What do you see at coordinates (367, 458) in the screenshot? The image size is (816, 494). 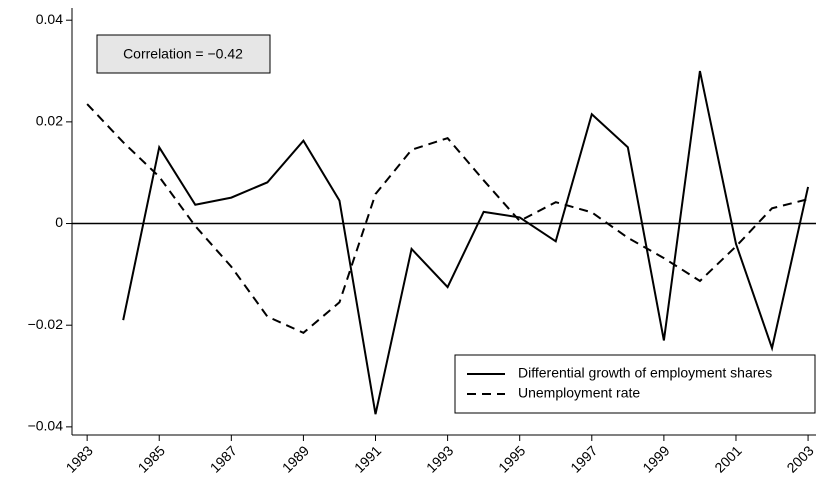 I see `x-tick-label: 1991` at bounding box center [367, 458].